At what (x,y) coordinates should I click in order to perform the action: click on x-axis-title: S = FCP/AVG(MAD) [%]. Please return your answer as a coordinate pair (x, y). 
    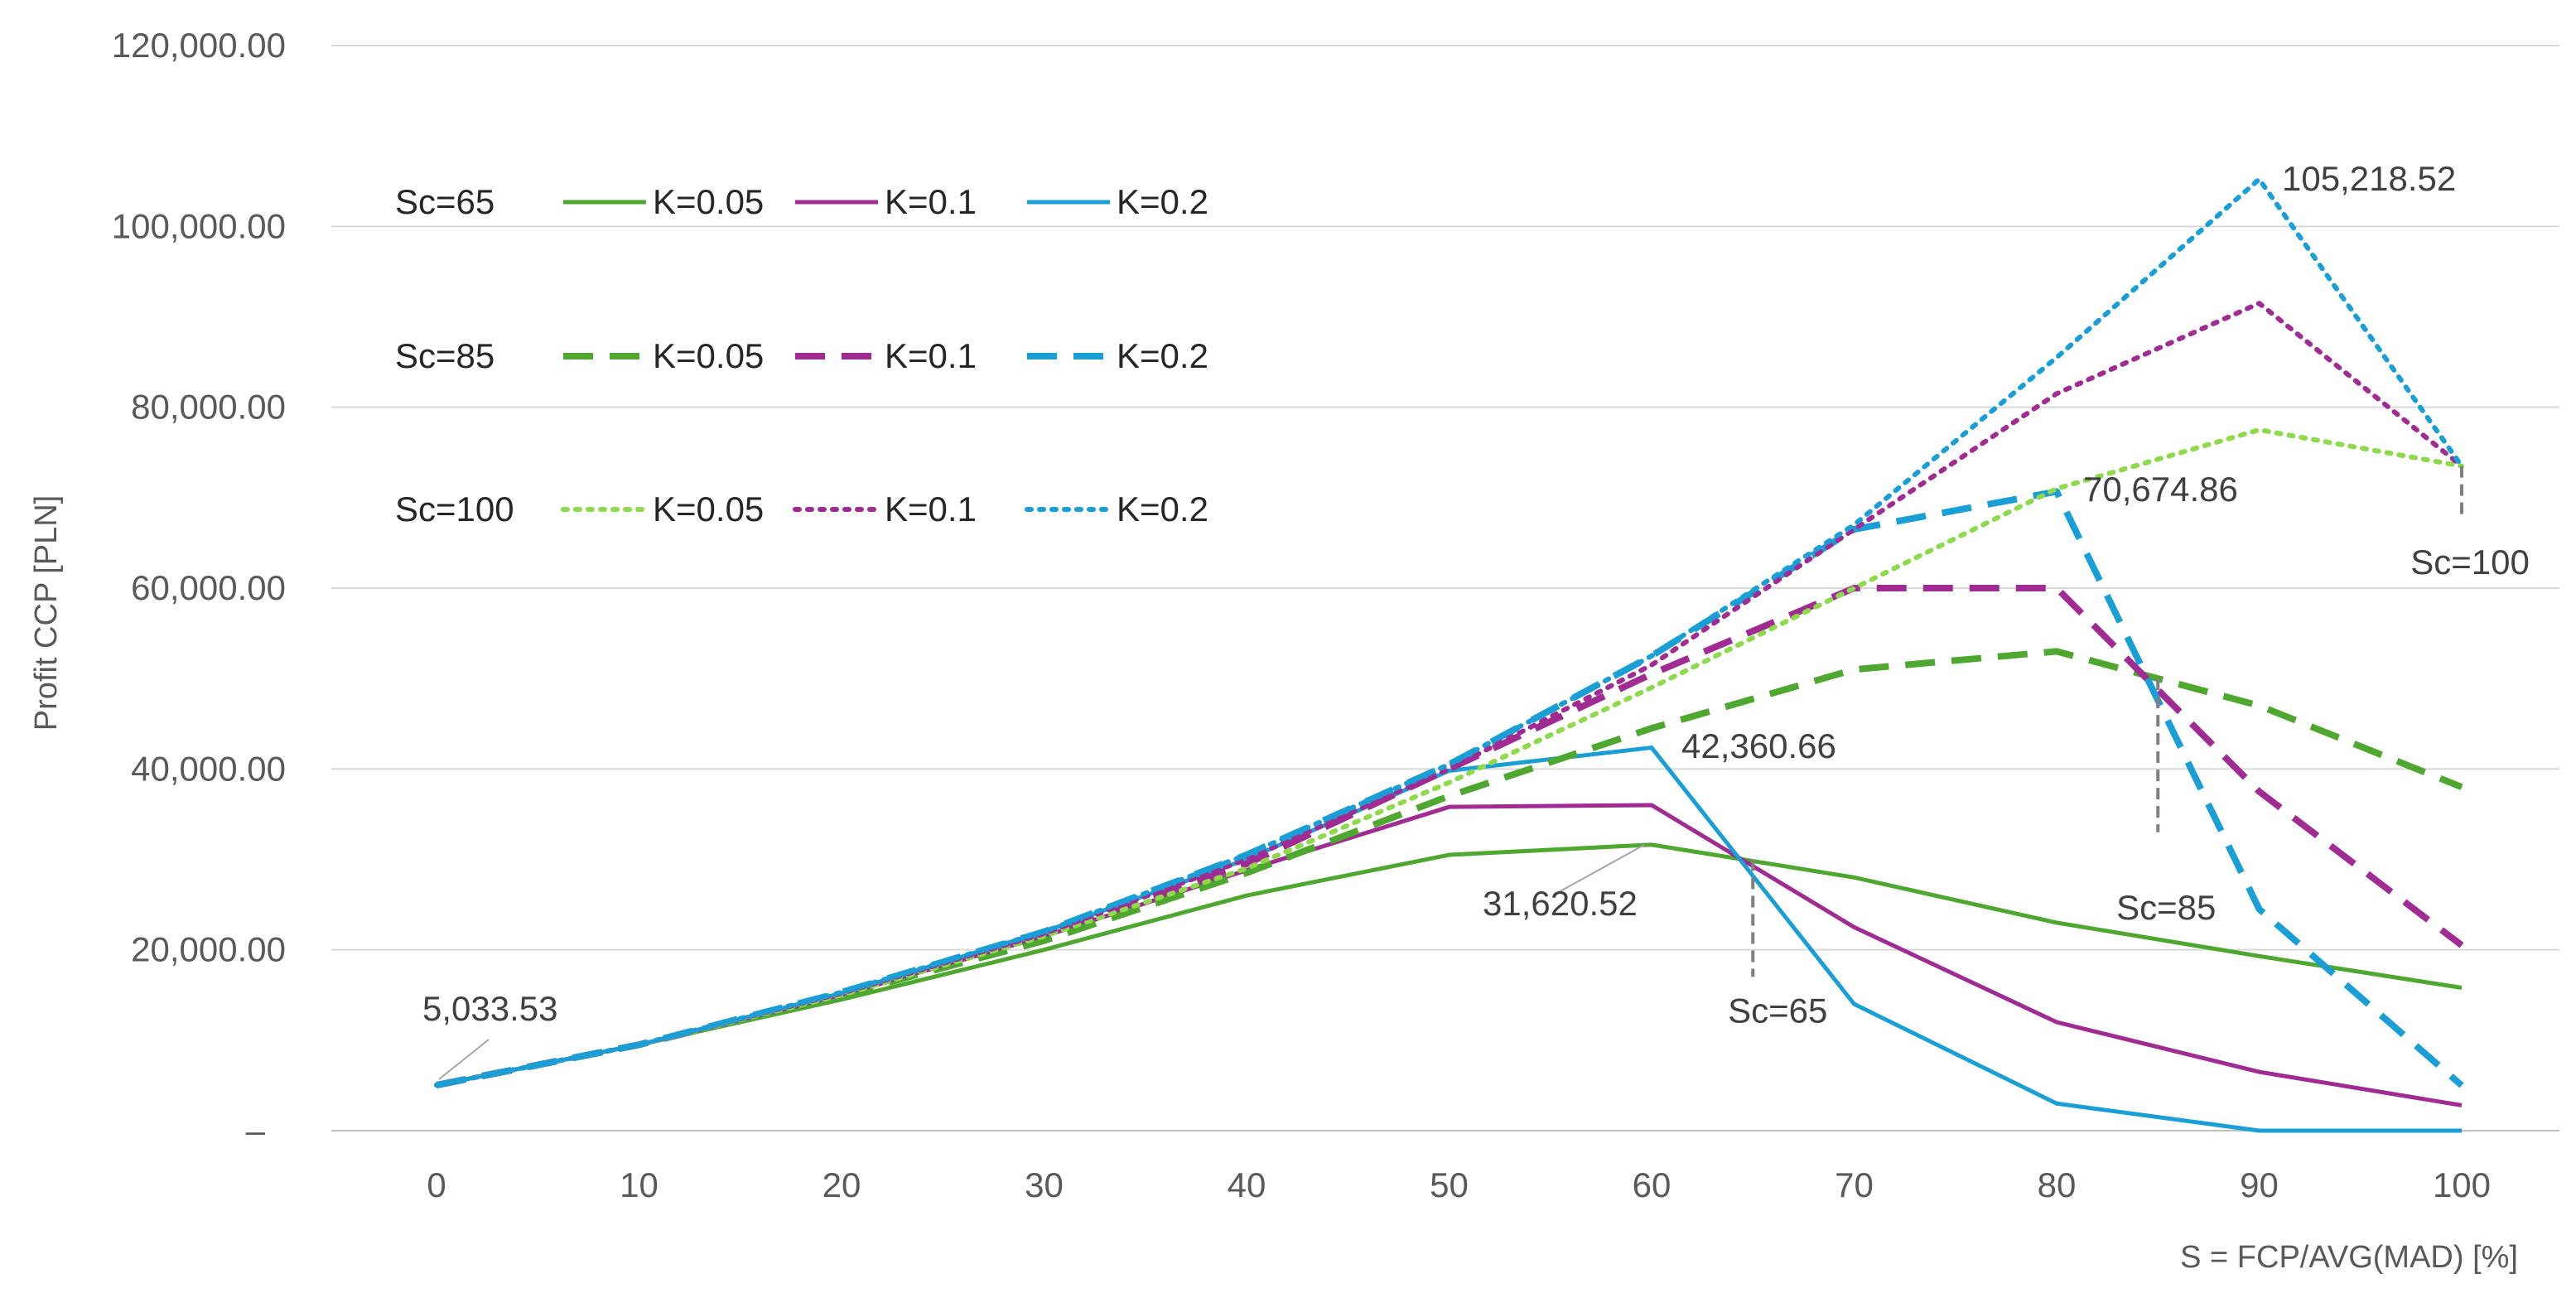
    Looking at the image, I should click on (2349, 1257).